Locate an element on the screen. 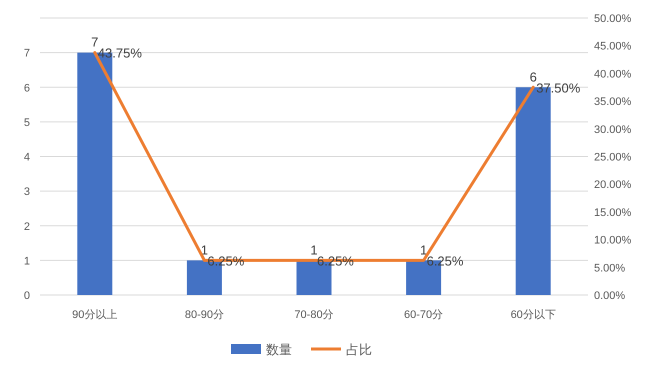 The height and width of the screenshot is (374, 662). x-tick-label: 60分以下 is located at coordinates (533, 314).